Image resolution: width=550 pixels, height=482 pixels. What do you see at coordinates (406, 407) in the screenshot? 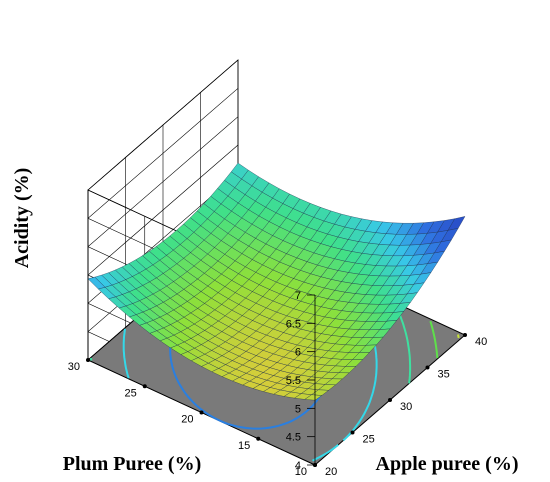
I see `x-tick-label: 30` at bounding box center [406, 407].